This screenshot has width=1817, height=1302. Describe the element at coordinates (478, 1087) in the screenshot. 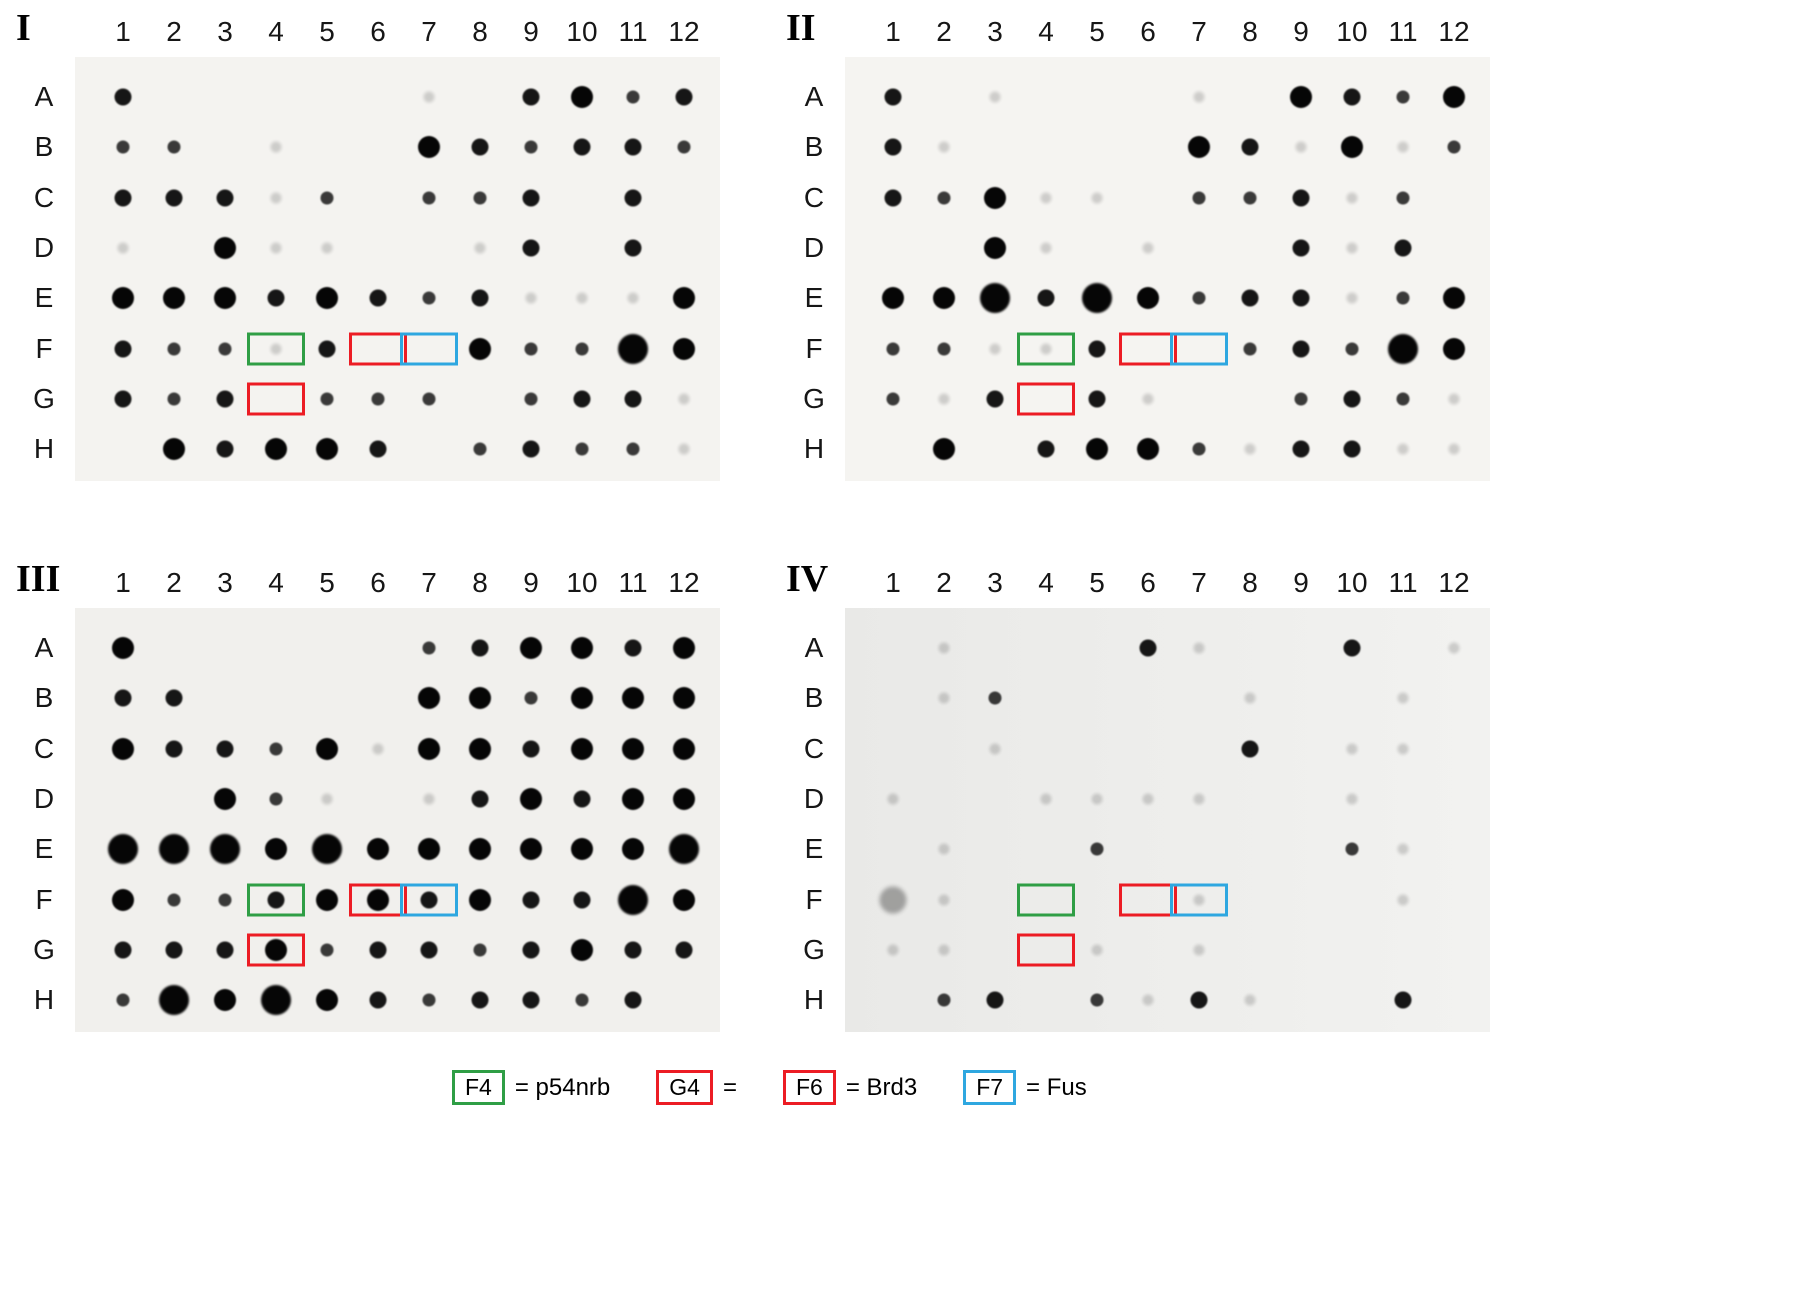

I see `legend-box-f4: F4` at that location.